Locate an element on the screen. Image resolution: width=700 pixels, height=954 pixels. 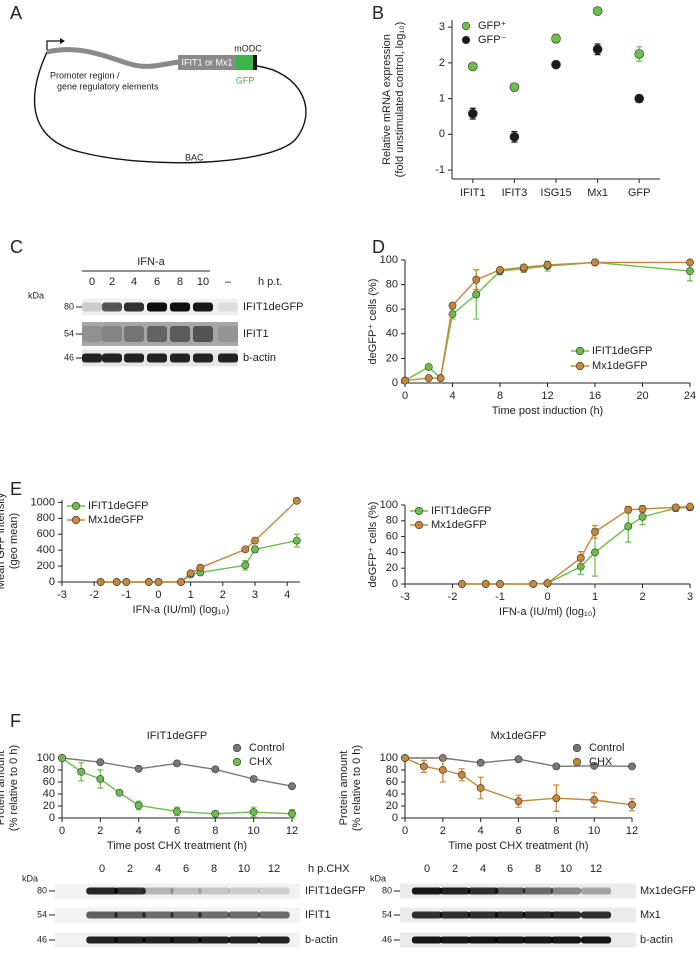
y-tick-label: 0 is located at coordinates (395, 818).